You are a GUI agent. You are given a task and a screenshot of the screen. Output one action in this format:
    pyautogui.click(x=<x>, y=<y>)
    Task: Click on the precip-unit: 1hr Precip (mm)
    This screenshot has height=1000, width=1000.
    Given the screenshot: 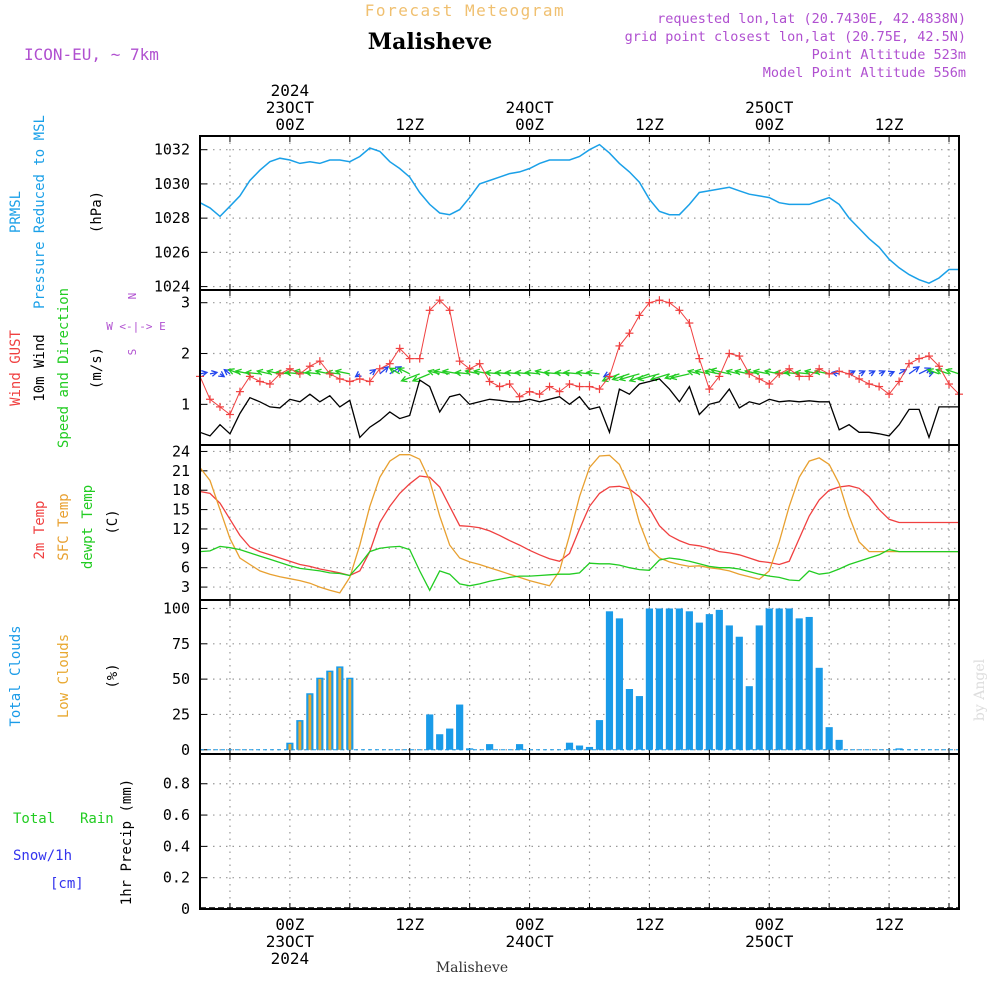 What is the action you would take?
    pyautogui.click(x=127, y=842)
    